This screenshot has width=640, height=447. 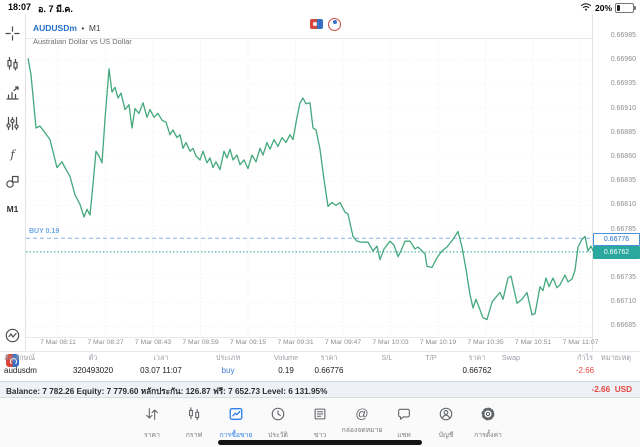 I want to click on gear-icon, so click(x=488, y=416).